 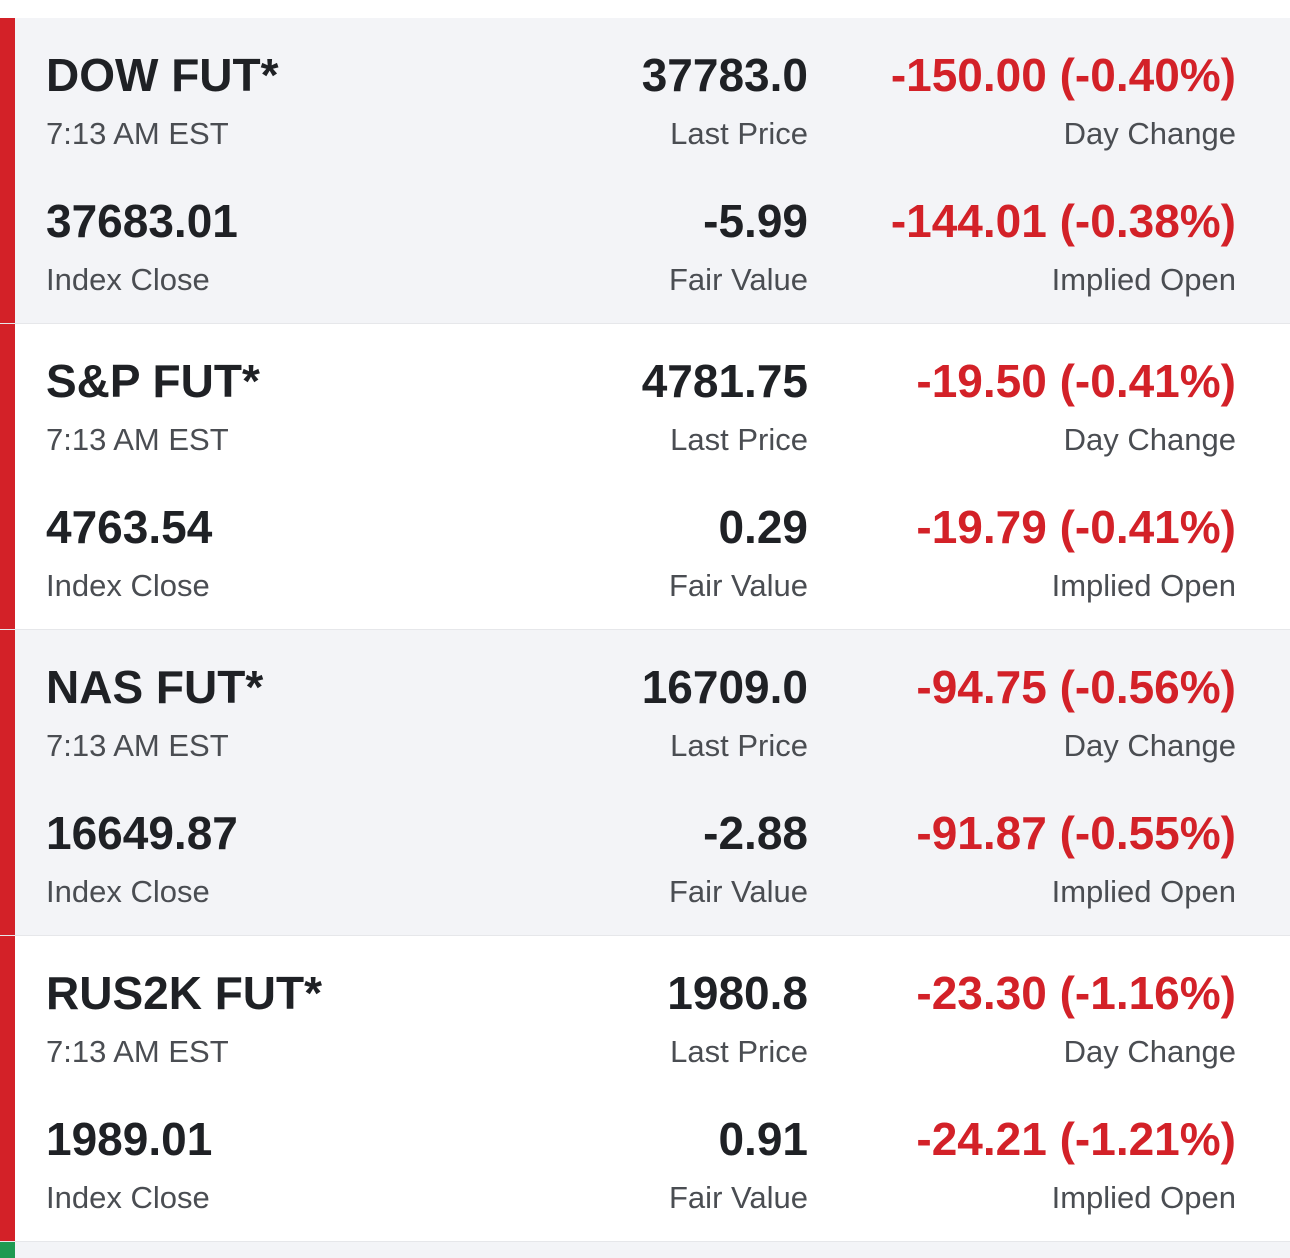 I want to click on index-close-value: 4763.54, so click(x=129, y=527).